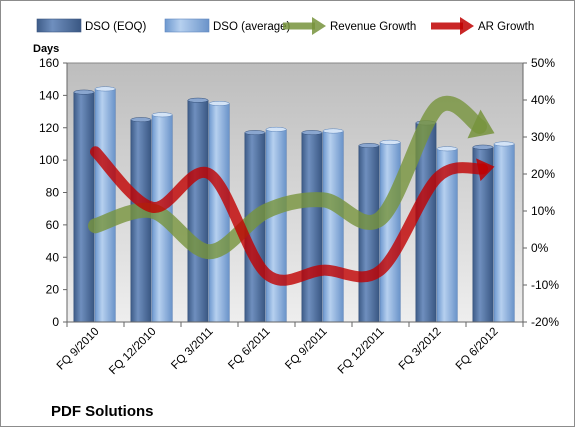  What do you see at coordinates (49, 95) in the screenshot?
I see `left-axis-tick-label: 140` at bounding box center [49, 95].